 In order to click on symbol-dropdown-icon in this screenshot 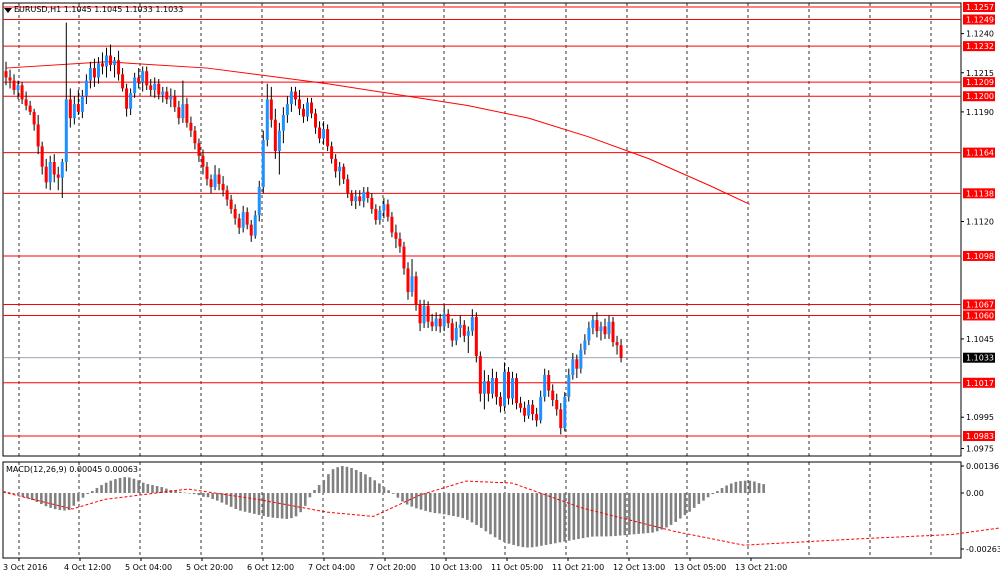, I will do `click(8, 10)`.